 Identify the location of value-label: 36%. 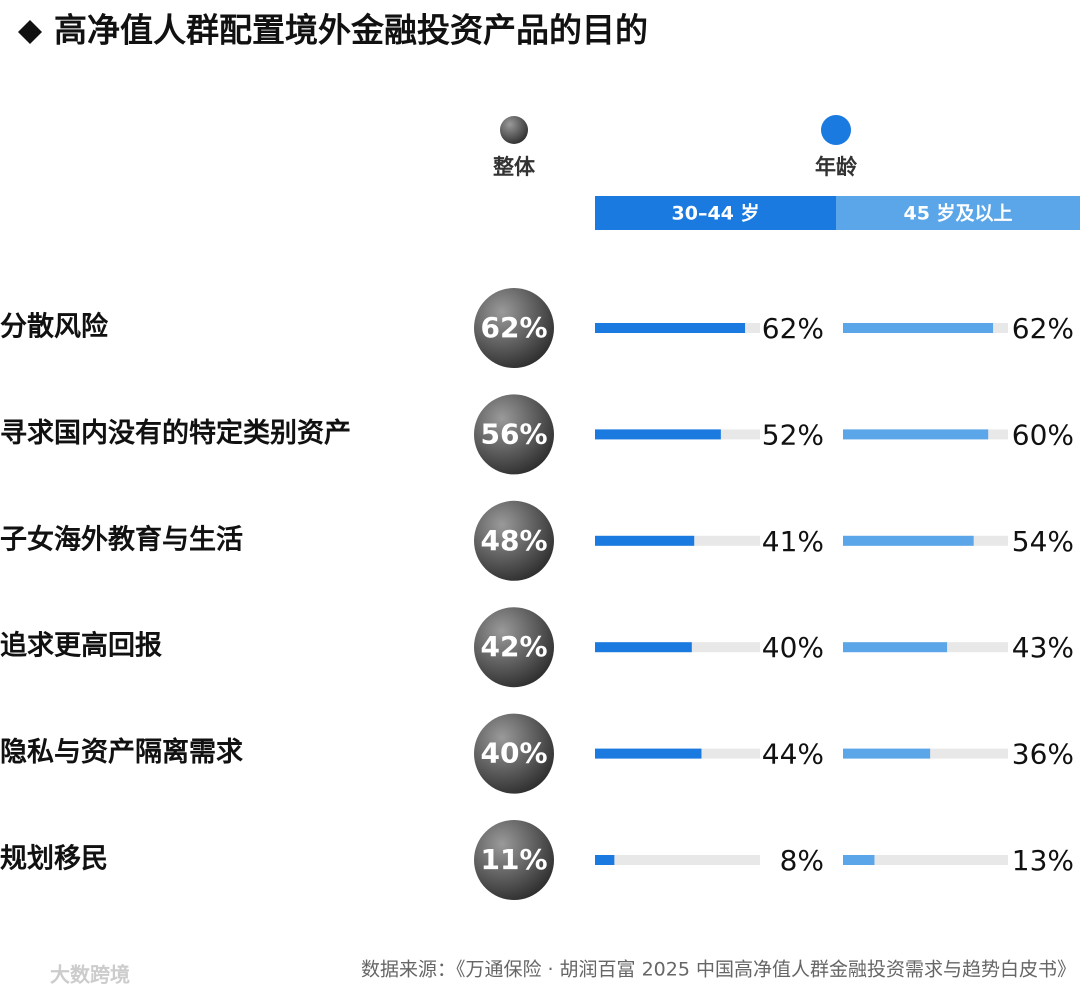
(1043, 754).